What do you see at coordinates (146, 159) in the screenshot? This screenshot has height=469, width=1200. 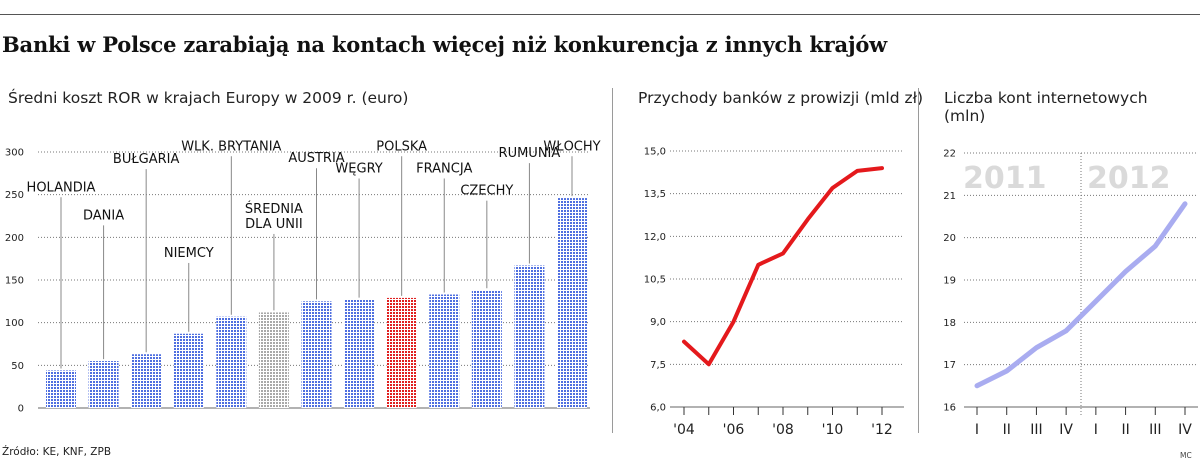 I see `category-label: BUŁGARIA` at bounding box center [146, 159].